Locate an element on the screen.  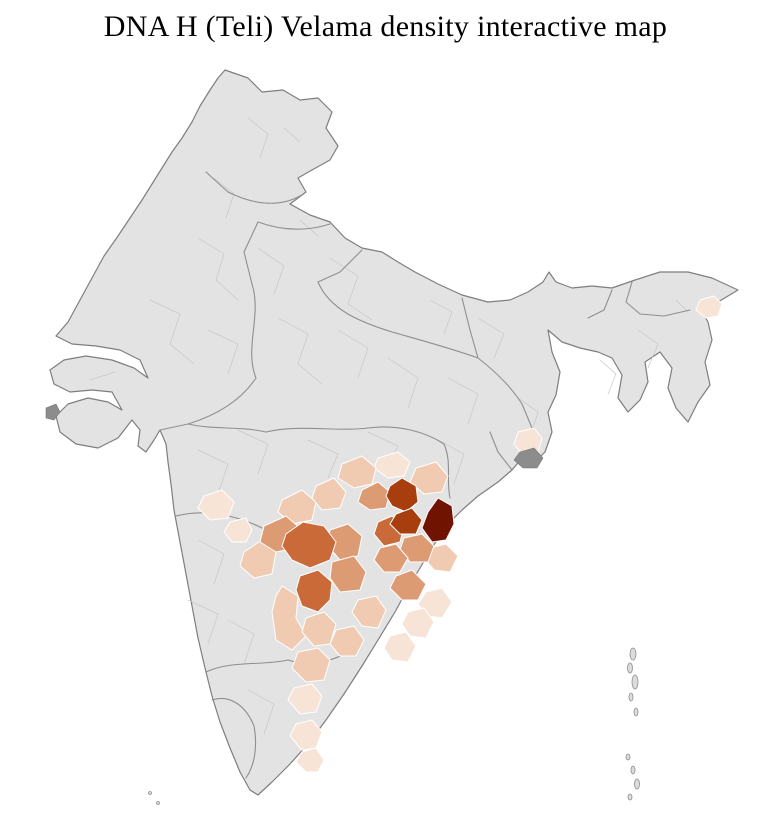
gray-districts is located at coordinates (294, 436).